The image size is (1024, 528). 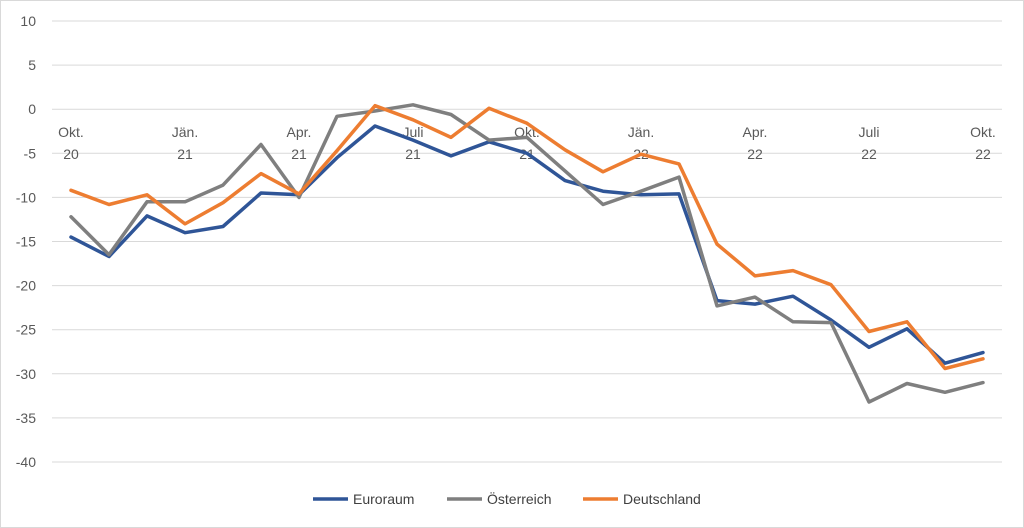 I want to click on y-tick-label: -5, so click(x=30, y=153).